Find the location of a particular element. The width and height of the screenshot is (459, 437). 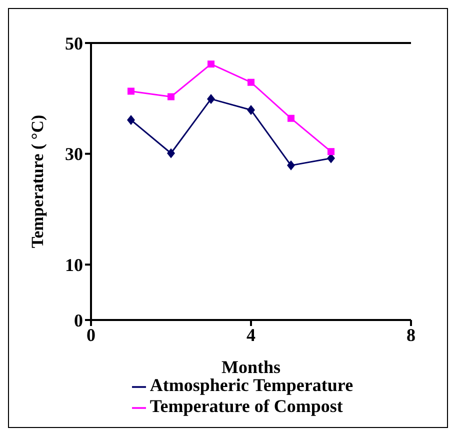

x-tick-label: 8 is located at coordinates (411, 334).